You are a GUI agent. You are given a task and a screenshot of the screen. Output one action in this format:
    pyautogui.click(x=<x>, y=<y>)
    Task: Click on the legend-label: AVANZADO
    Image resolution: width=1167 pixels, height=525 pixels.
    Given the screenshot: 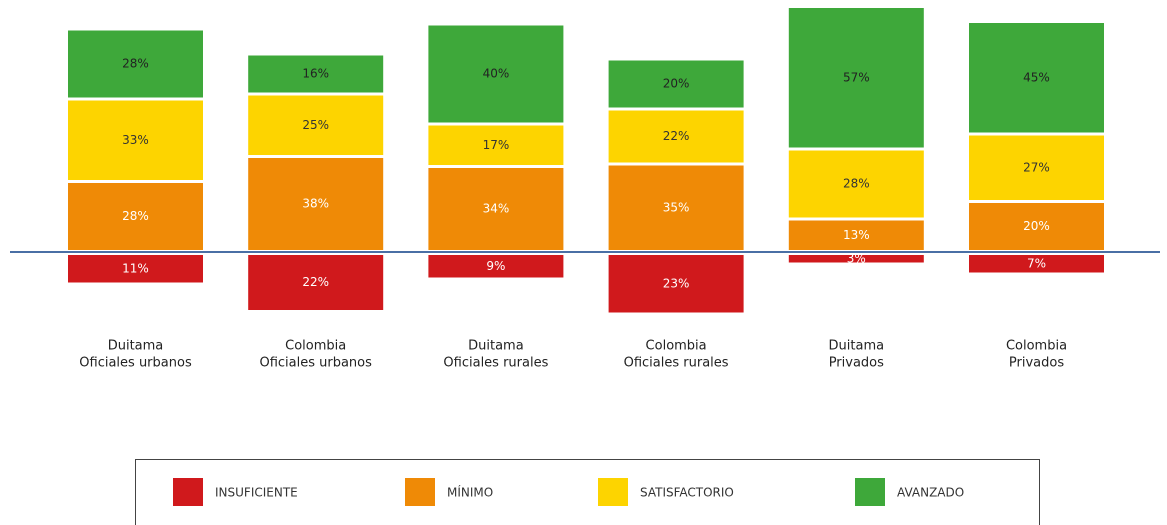 What is the action you would take?
    pyautogui.click(x=930, y=493)
    